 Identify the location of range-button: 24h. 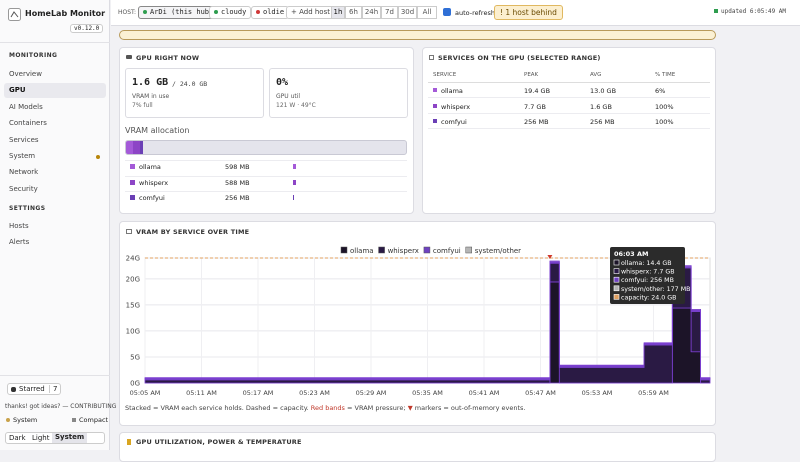
(371, 12).